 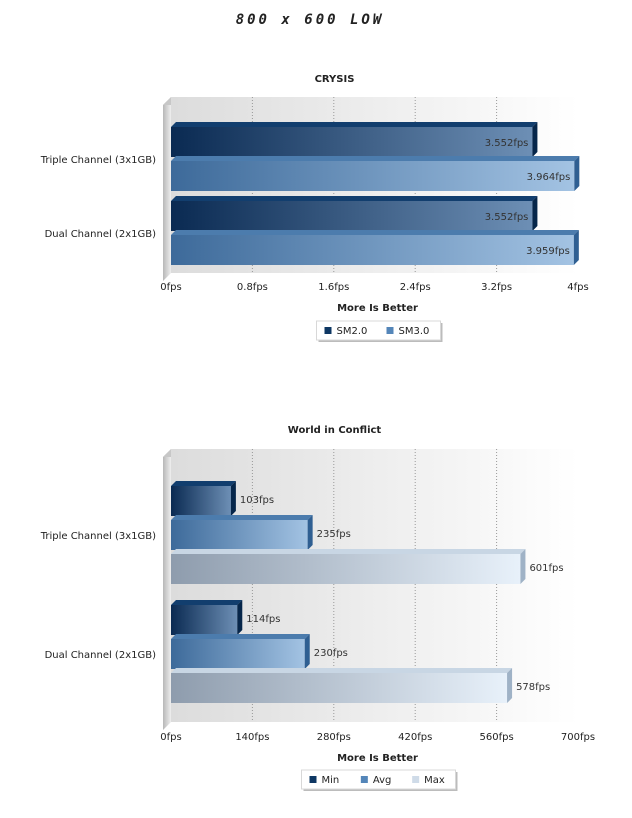 I want to click on x-tick-label: 140fps, so click(x=252, y=737).